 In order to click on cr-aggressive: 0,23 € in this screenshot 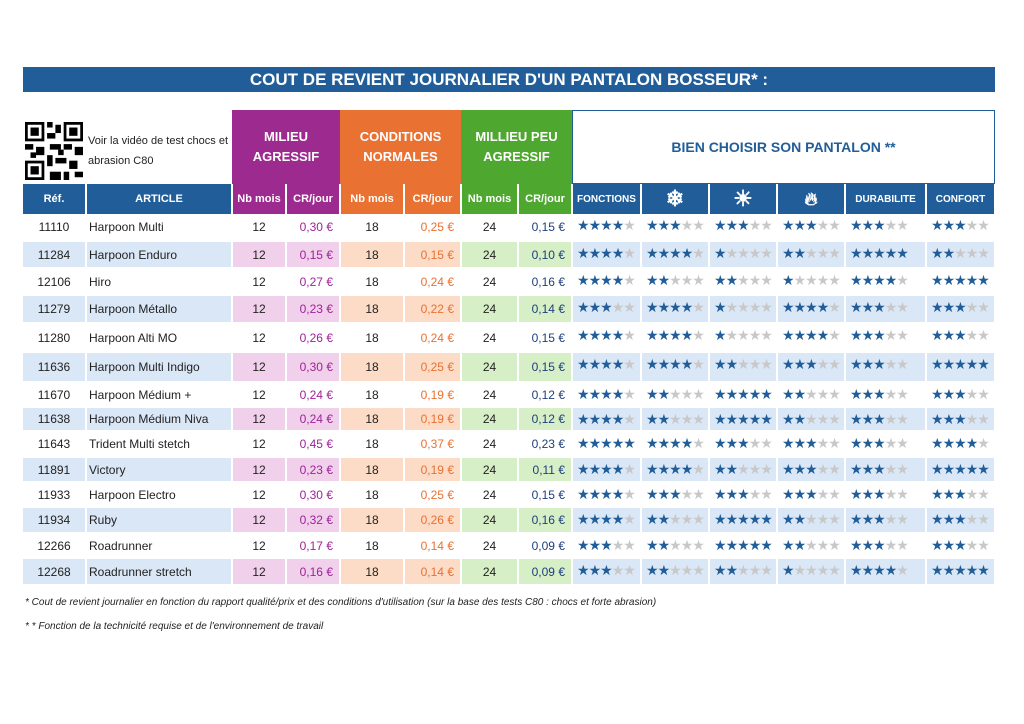, I will do `click(313, 309)`.